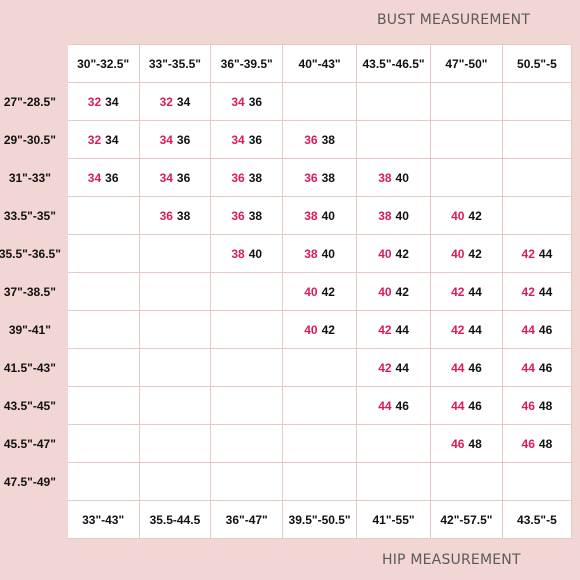 The height and width of the screenshot is (580, 580). Describe the element at coordinates (34, 101) in the screenshot. I see `waist-row-header: 27"-28.5"` at that location.